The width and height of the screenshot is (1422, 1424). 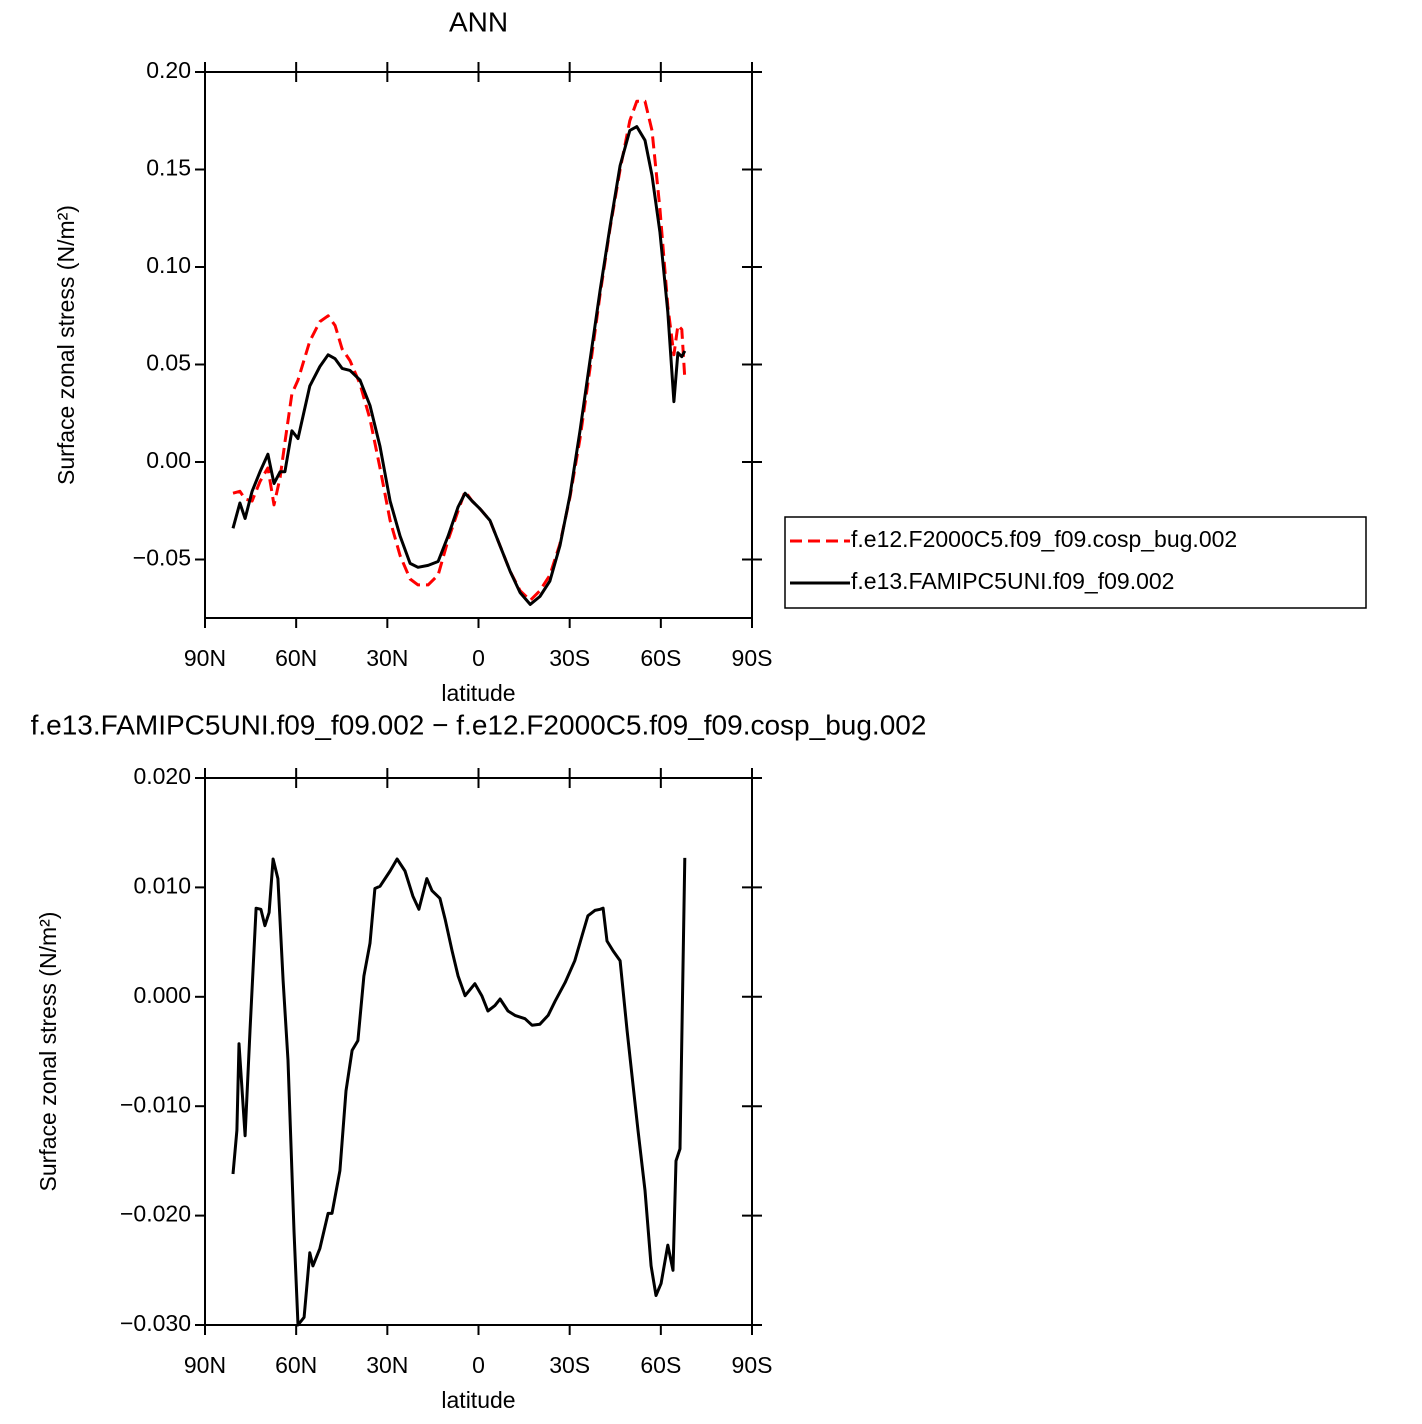 What do you see at coordinates (168, 70) in the screenshot?
I see `y-tick-label: 0.20` at bounding box center [168, 70].